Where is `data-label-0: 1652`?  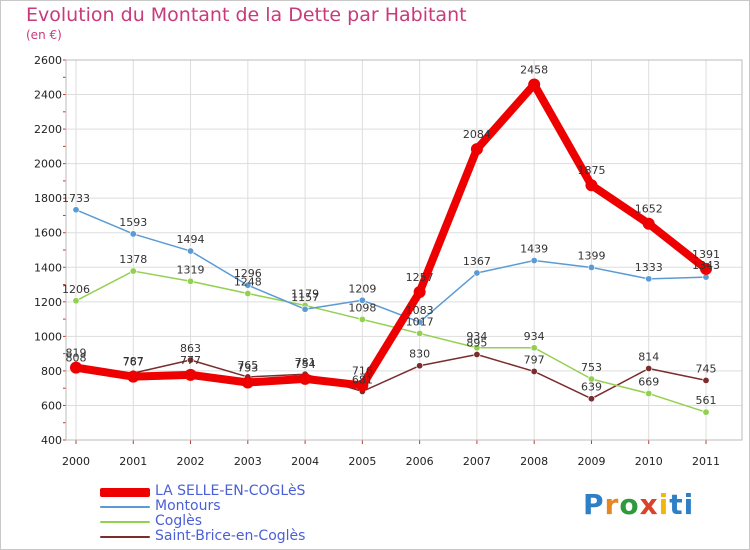 data-label-0: 1652 is located at coordinates (649, 209).